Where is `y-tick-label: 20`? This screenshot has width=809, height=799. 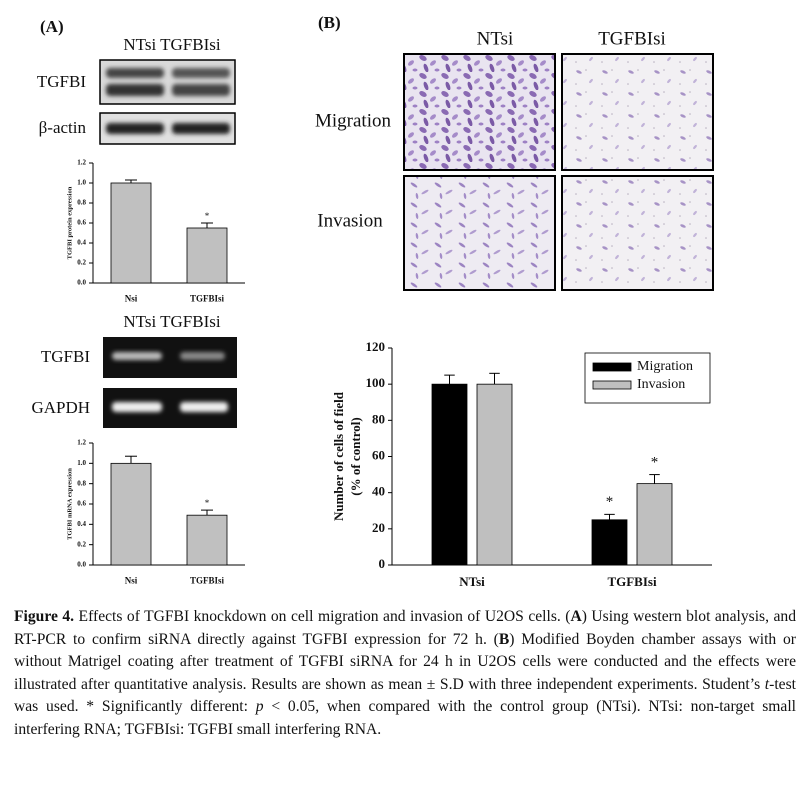
y-tick-label: 20 is located at coordinates (378, 527).